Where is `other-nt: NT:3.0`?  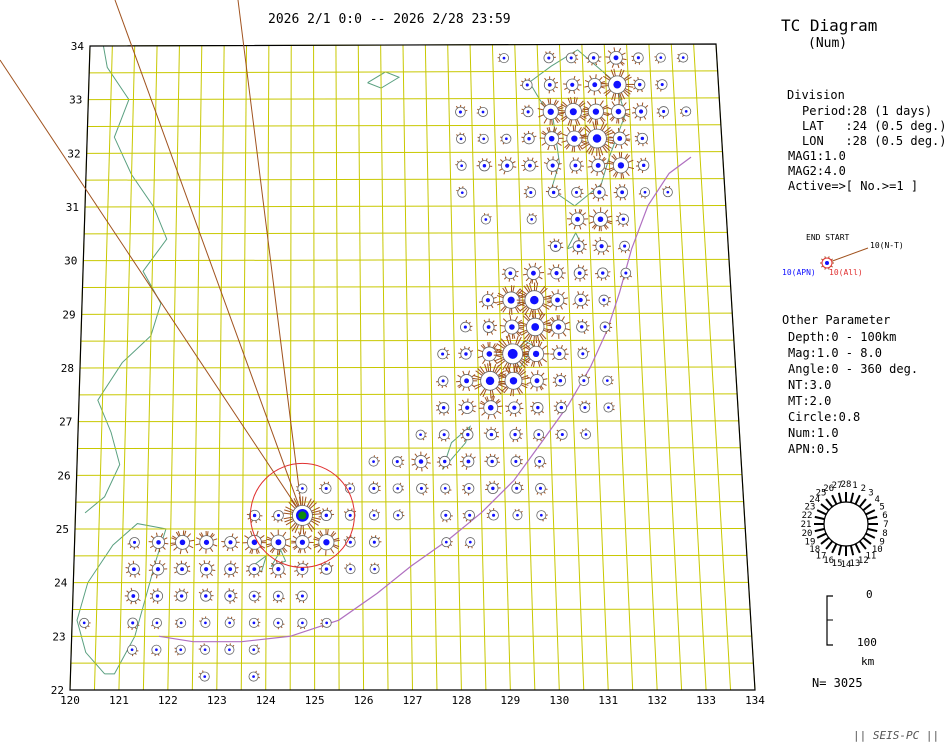
other-nt: NT:3.0 is located at coordinates (810, 385).